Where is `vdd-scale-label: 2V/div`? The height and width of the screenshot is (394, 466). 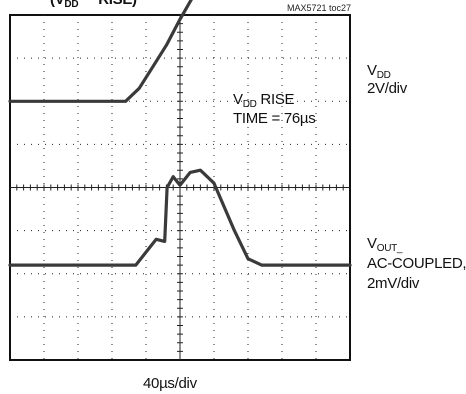
vdd-scale-label: 2V/div is located at coordinates (387, 88).